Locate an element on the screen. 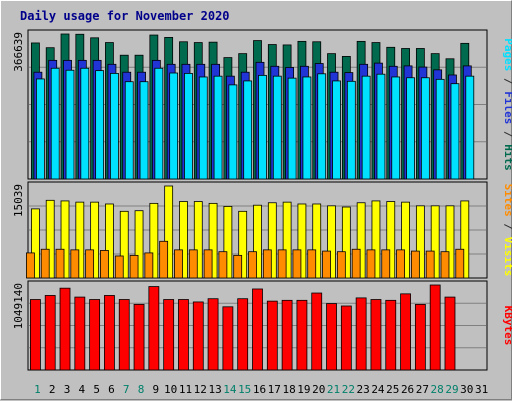 The height and width of the screenshot is (401, 512). x-tick-label: 5 is located at coordinates (96, 389).